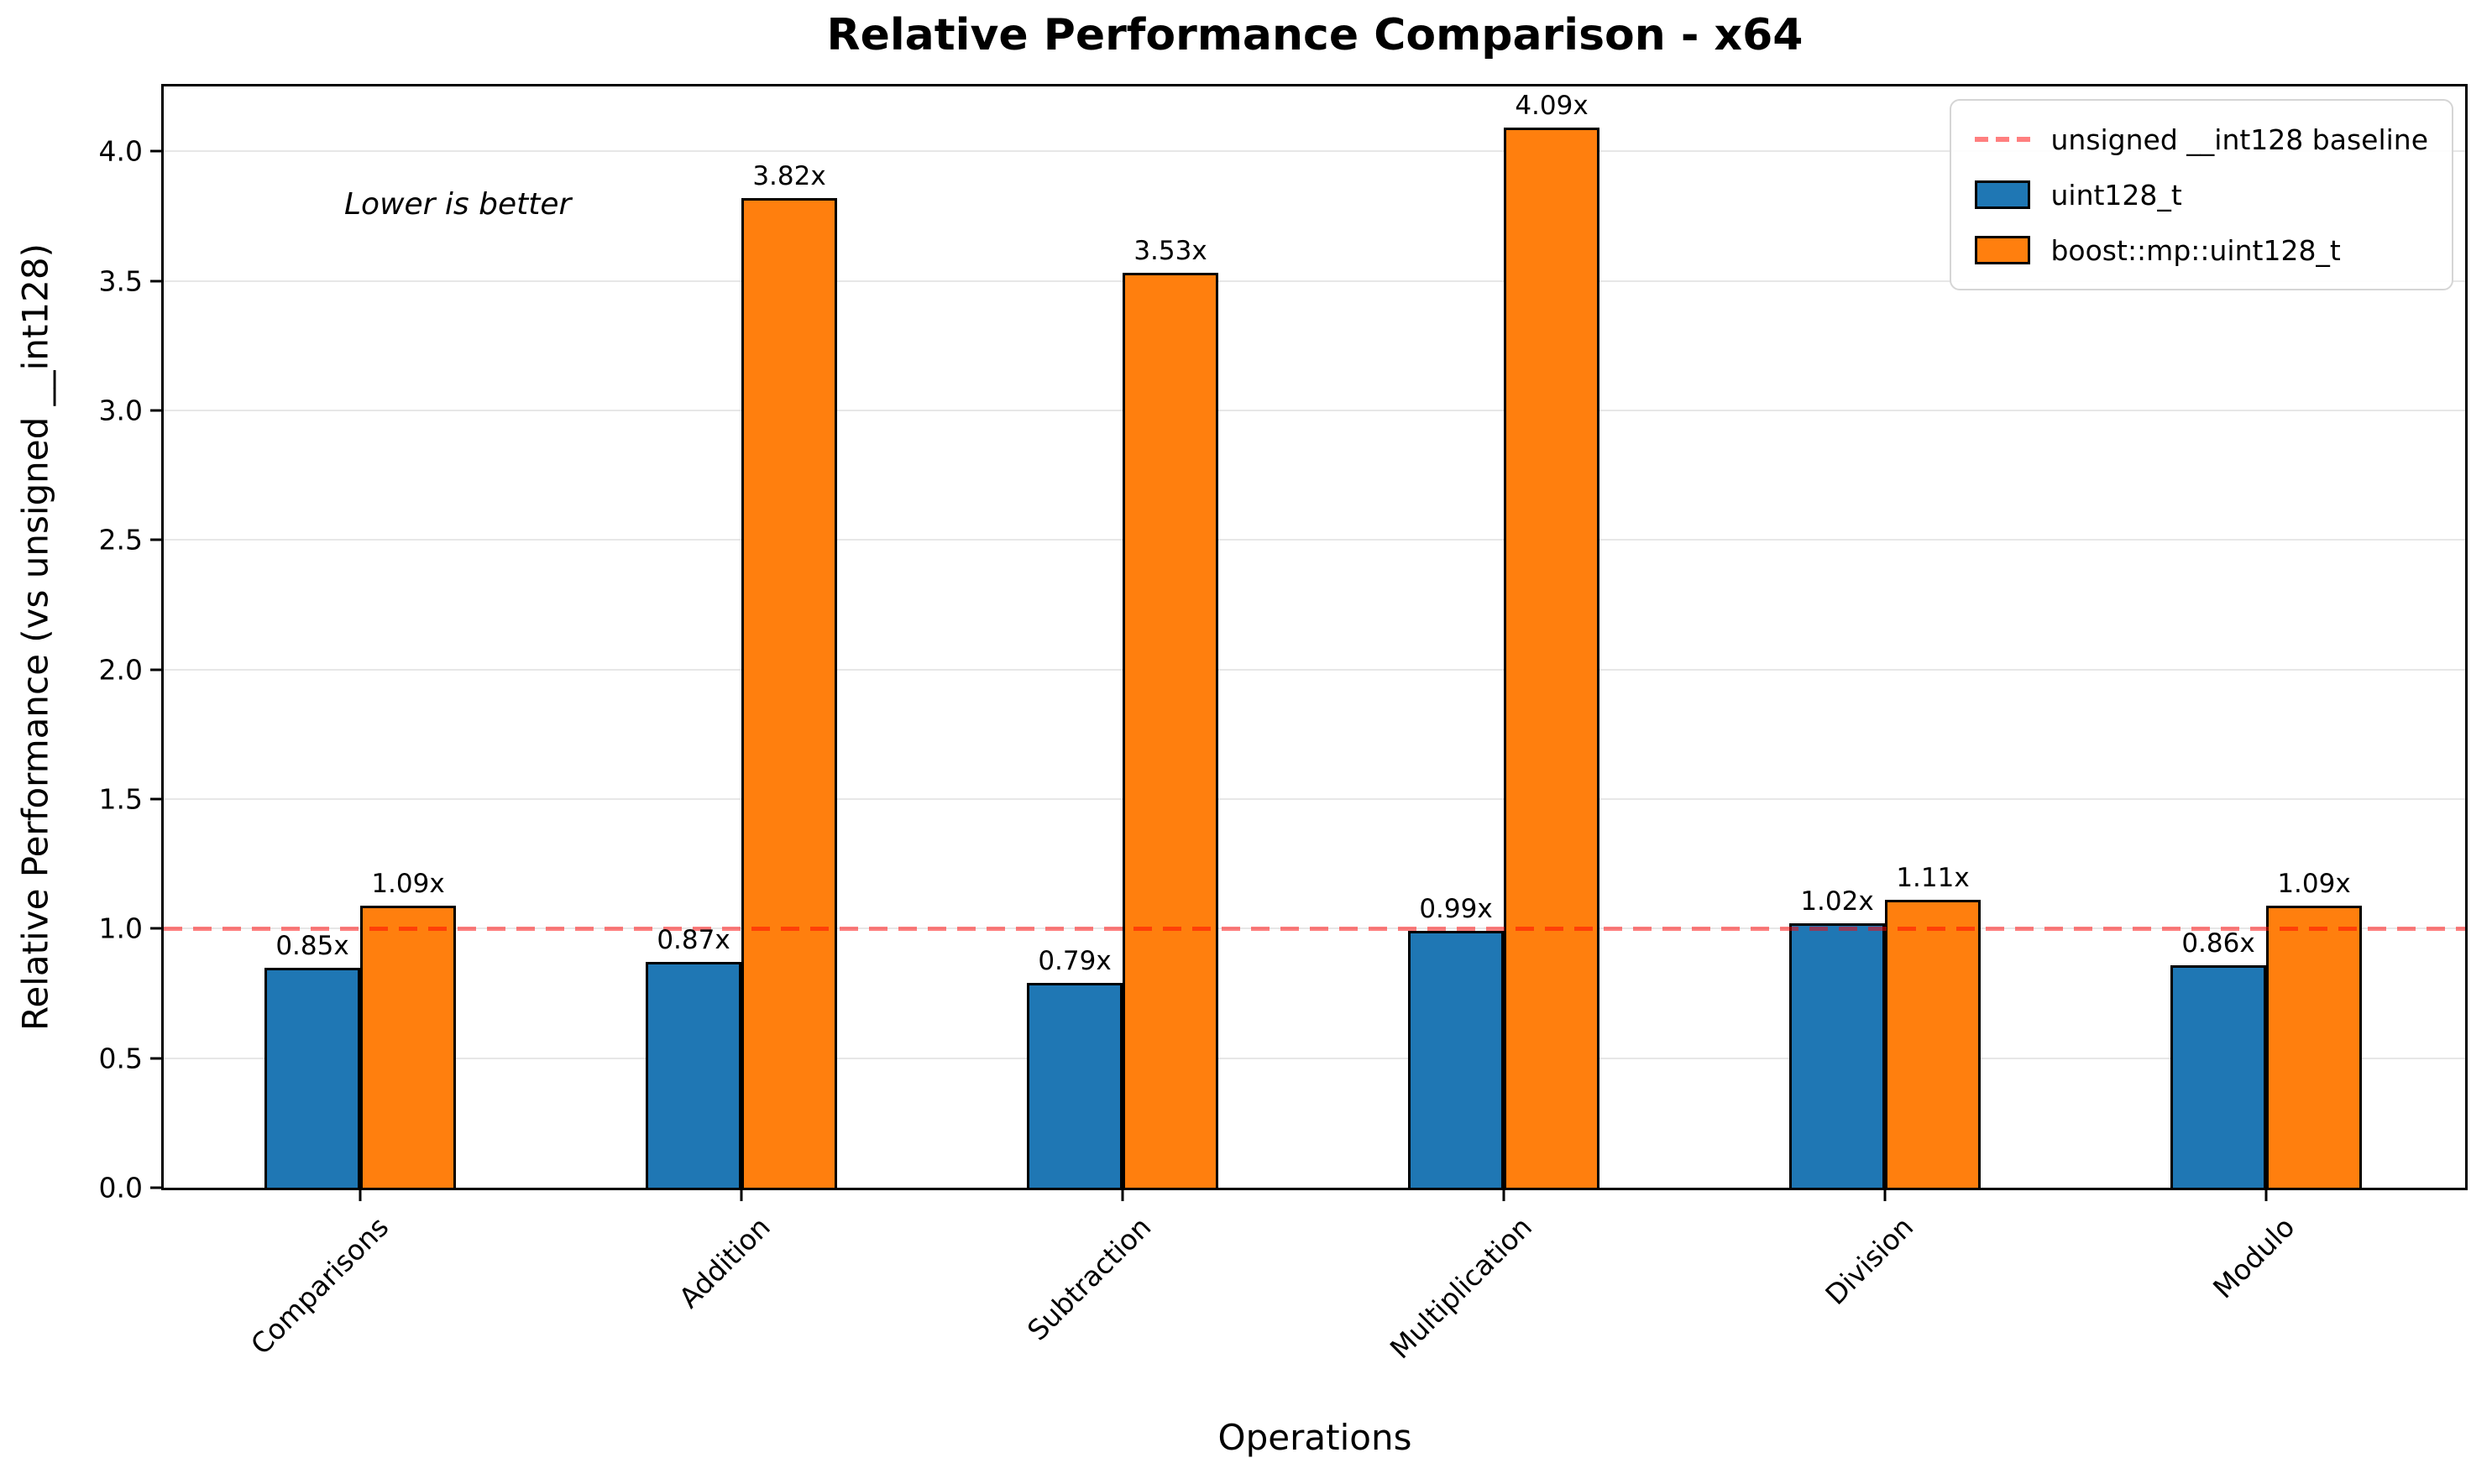 The height and width of the screenshot is (1484, 2492). Describe the element at coordinates (156, 799) in the screenshot. I see `y-tick-mark-1.5` at that location.